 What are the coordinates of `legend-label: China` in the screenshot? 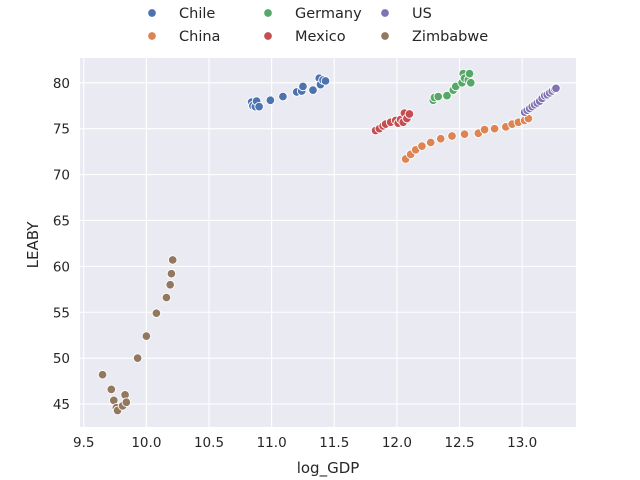 It's located at (199, 37).